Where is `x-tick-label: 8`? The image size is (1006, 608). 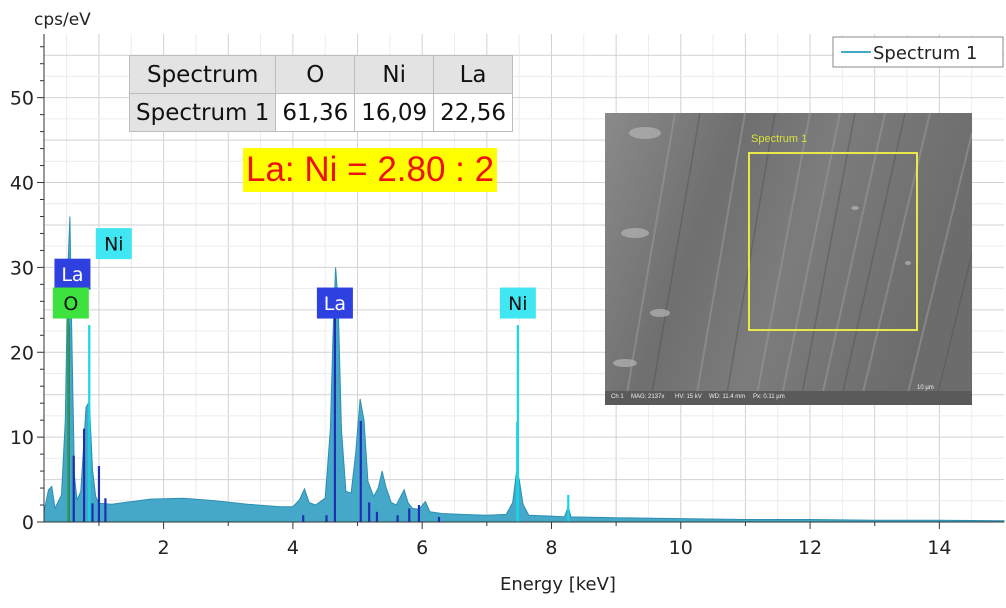 x-tick-label: 8 is located at coordinates (551, 548).